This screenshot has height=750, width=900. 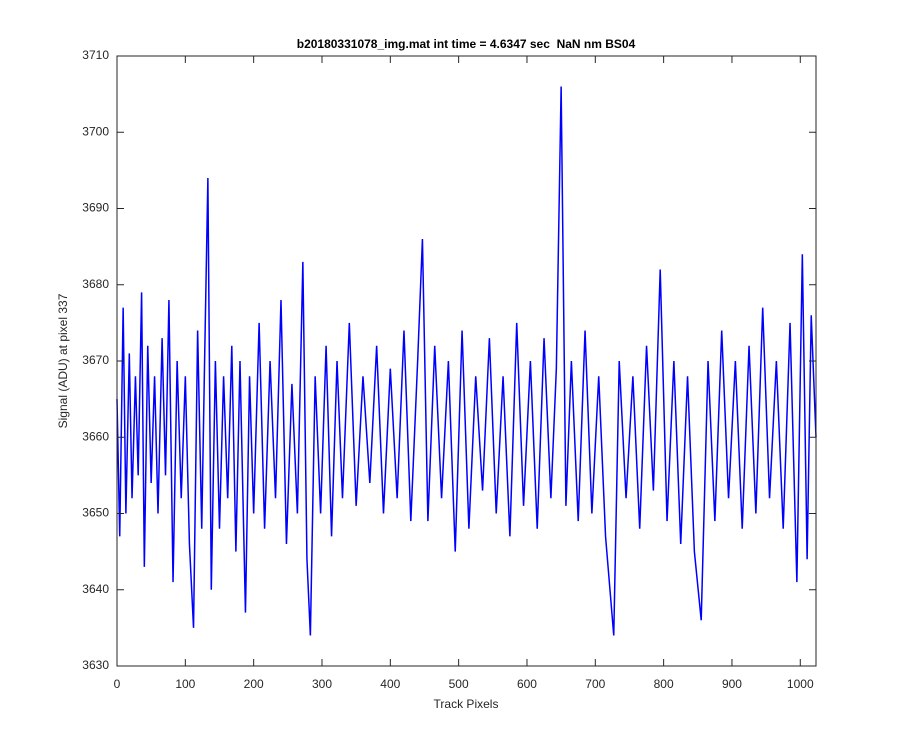 What do you see at coordinates (466, 704) in the screenshot?
I see `x-axis-label: Track Pixels` at bounding box center [466, 704].